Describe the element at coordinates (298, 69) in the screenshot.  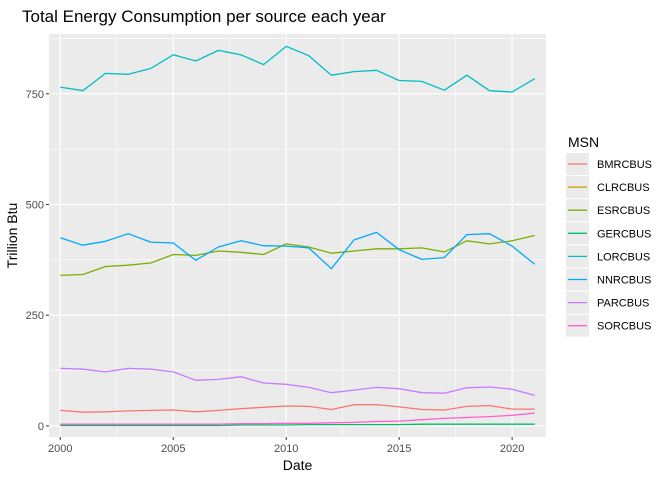
I see `series-line-lorcbus` at that location.